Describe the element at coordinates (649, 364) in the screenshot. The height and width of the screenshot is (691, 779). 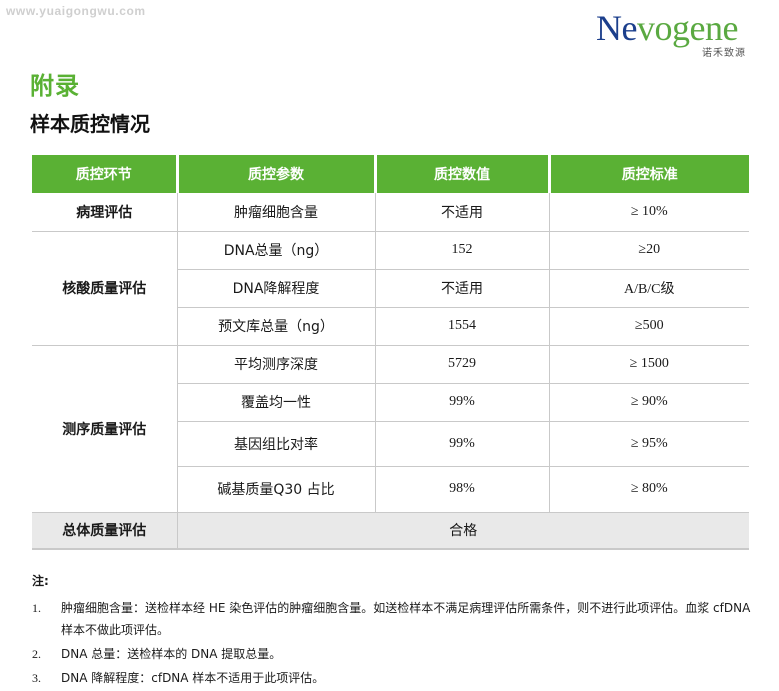
I see `standard-cell: ≥ 1500` at that location.